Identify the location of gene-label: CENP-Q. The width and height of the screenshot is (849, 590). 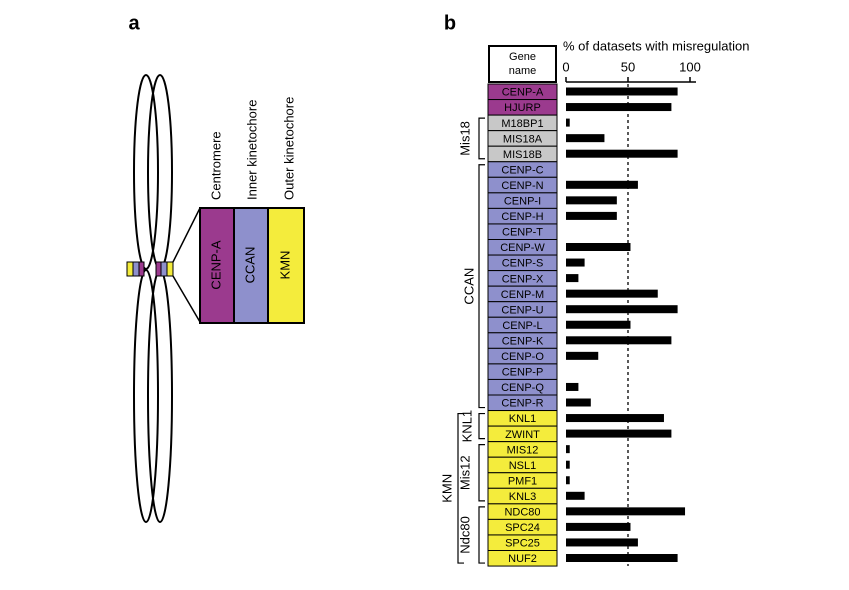
(522, 388).